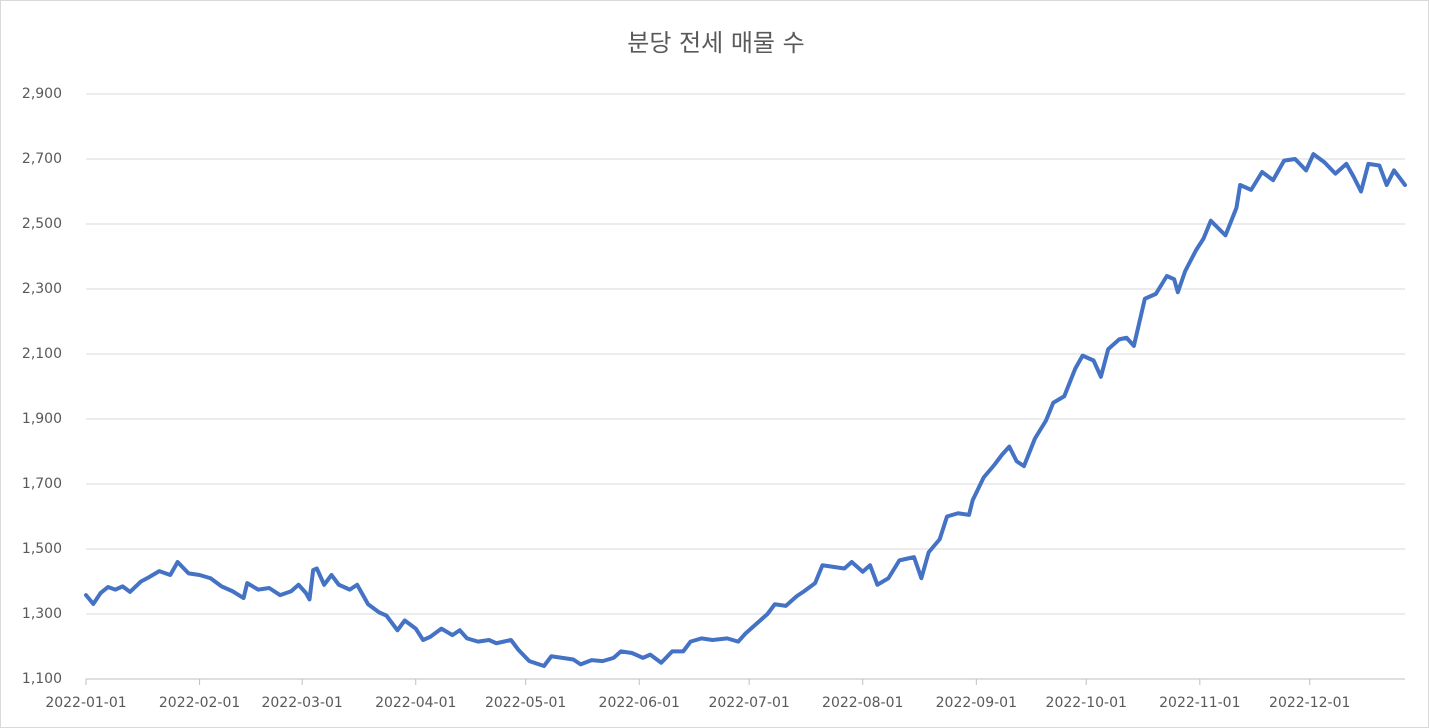 The image size is (1429, 728). Describe the element at coordinates (42, 94) in the screenshot. I see `y-tick-label: 2,900` at that location.